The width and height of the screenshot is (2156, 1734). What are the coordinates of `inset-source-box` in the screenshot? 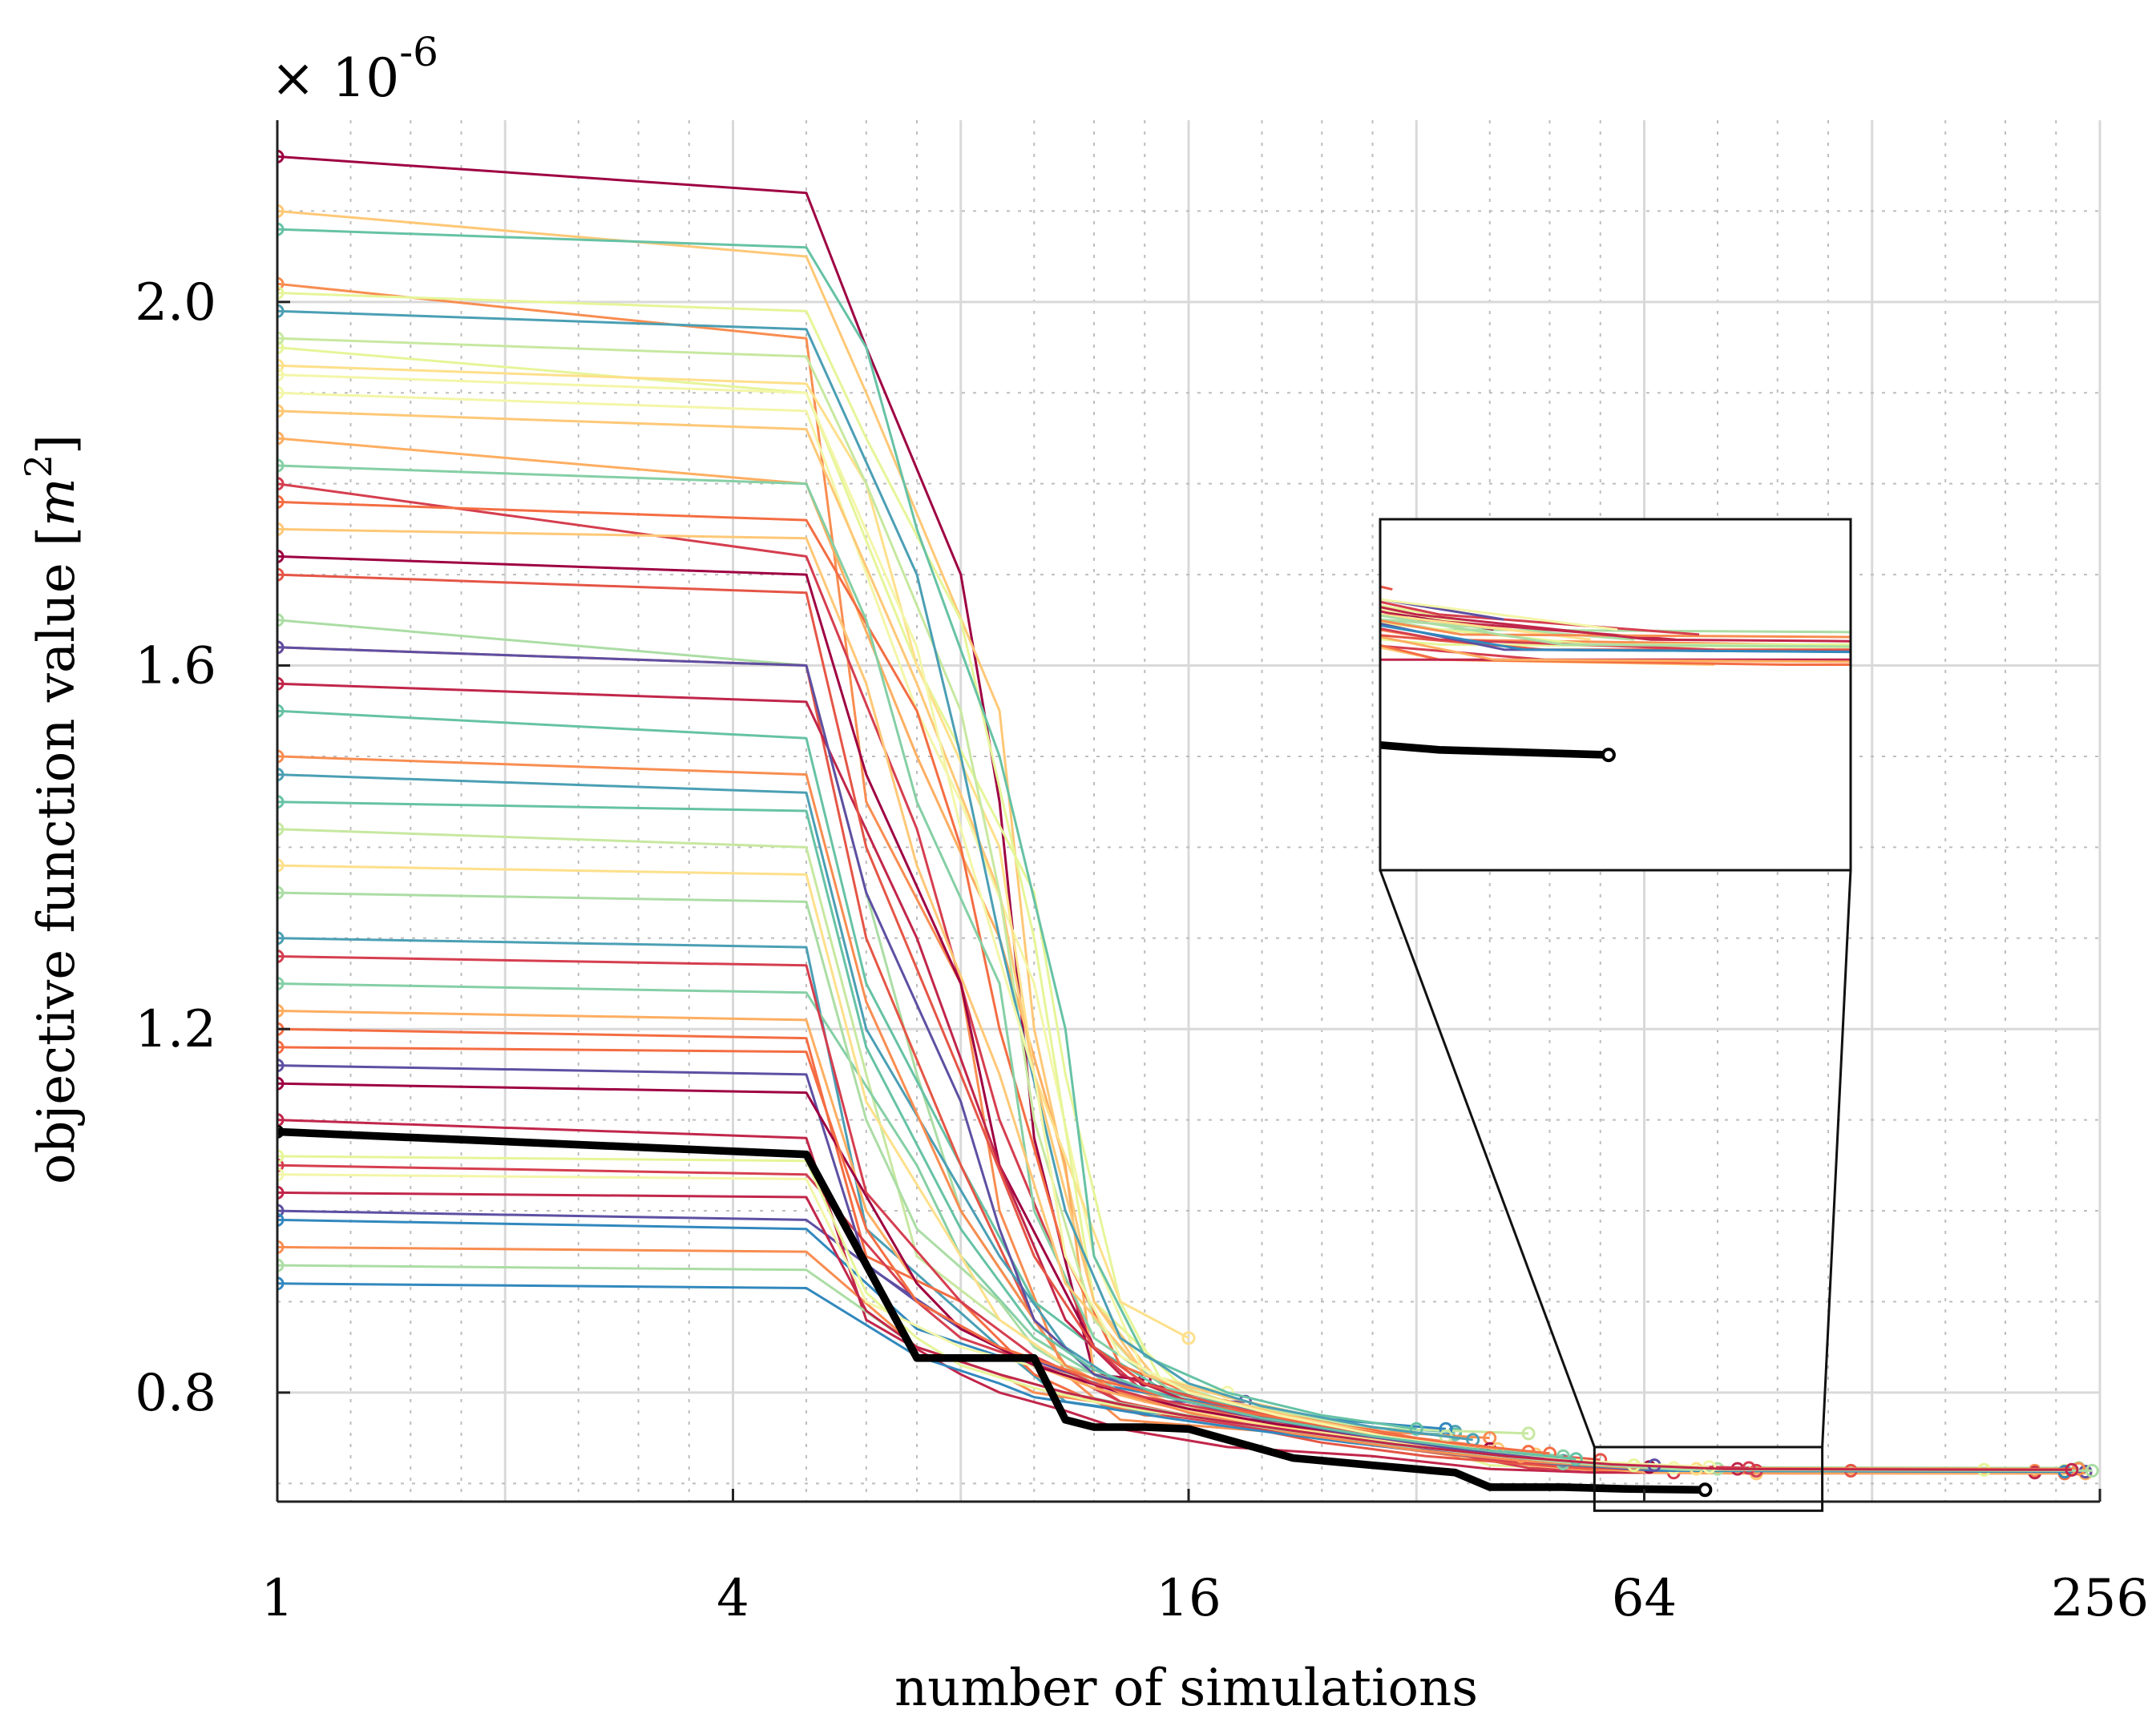 It's located at (1708, 1479).